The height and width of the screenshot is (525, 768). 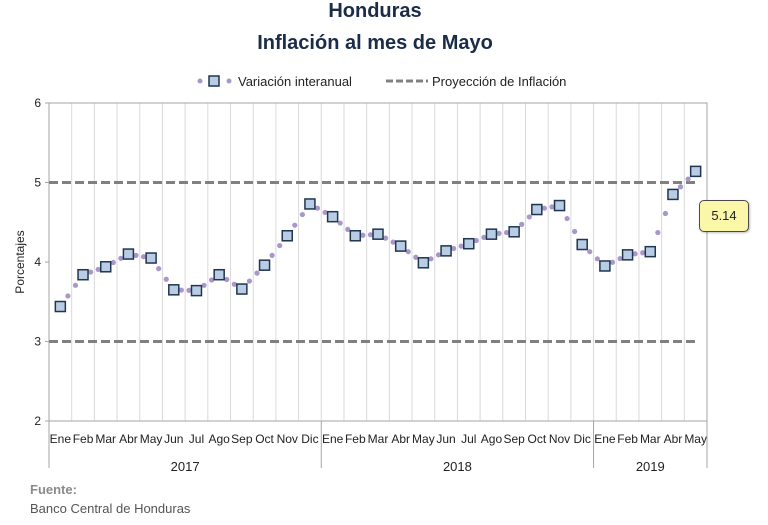 What do you see at coordinates (37, 262) in the screenshot?
I see `y-tick-label: 4` at bounding box center [37, 262].